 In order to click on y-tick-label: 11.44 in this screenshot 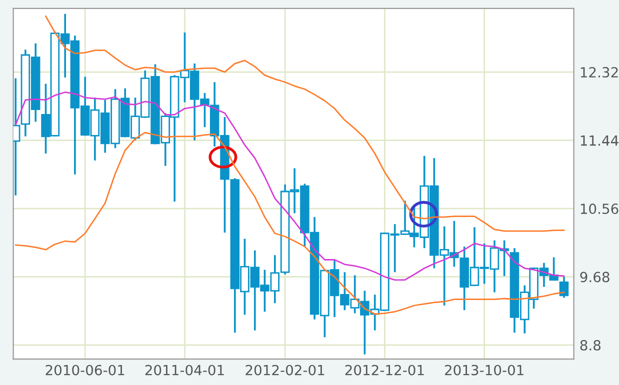, I will do `click(599, 140)`.